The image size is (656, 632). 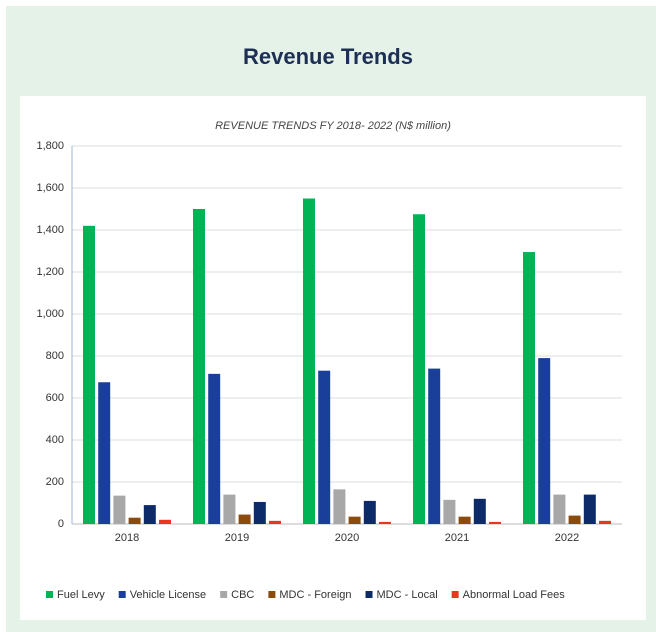 What do you see at coordinates (328, 56) in the screenshot?
I see `page-title: Revenue Trends` at bounding box center [328, 56].